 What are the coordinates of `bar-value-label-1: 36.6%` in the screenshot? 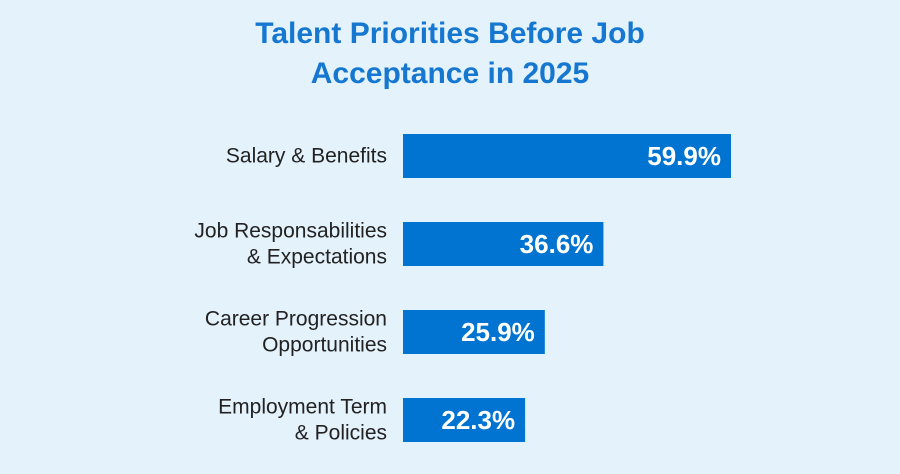 It's located at (557, 244).